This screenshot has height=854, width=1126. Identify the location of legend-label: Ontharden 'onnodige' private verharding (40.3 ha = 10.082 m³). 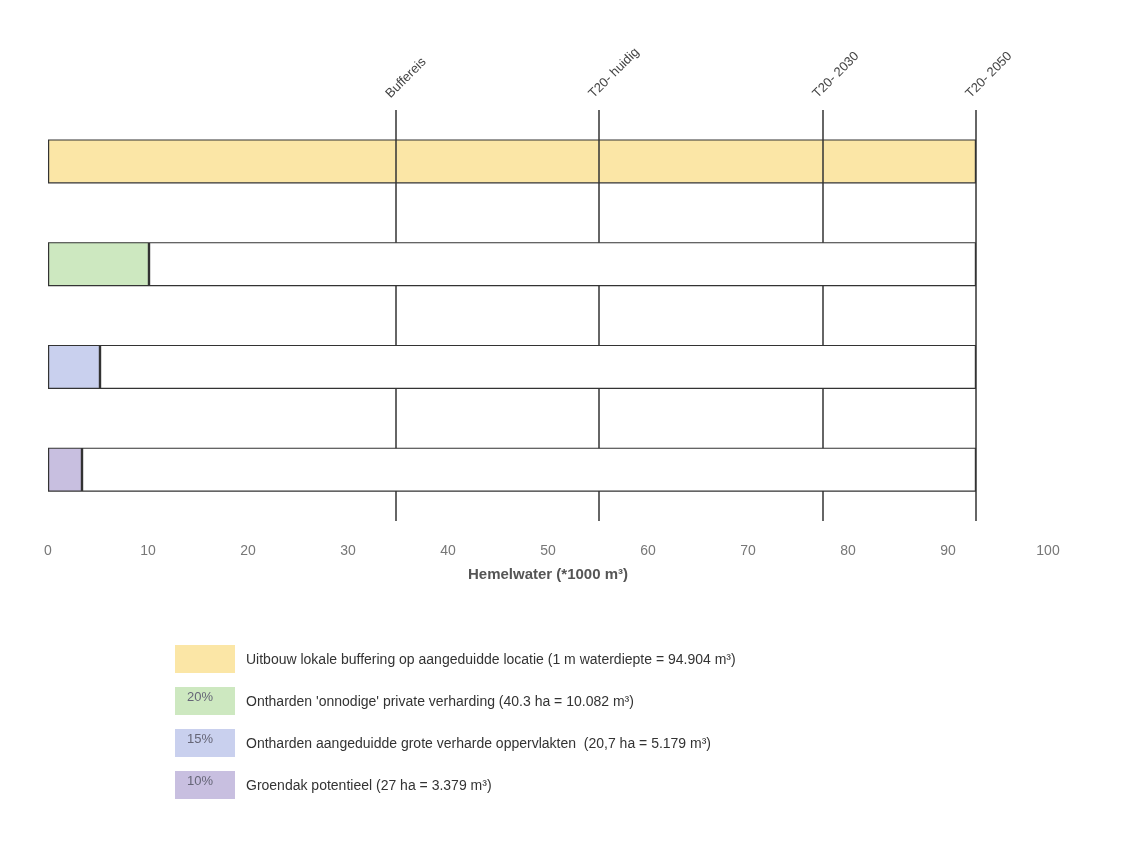
(440, 701).